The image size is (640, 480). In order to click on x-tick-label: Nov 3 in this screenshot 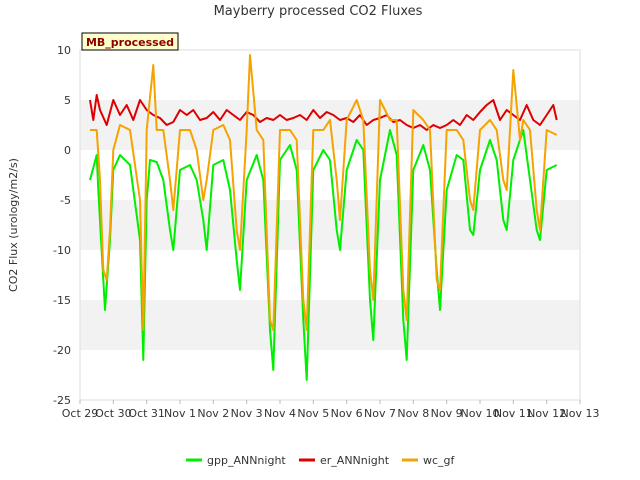, I will do `click(247, 413)`.